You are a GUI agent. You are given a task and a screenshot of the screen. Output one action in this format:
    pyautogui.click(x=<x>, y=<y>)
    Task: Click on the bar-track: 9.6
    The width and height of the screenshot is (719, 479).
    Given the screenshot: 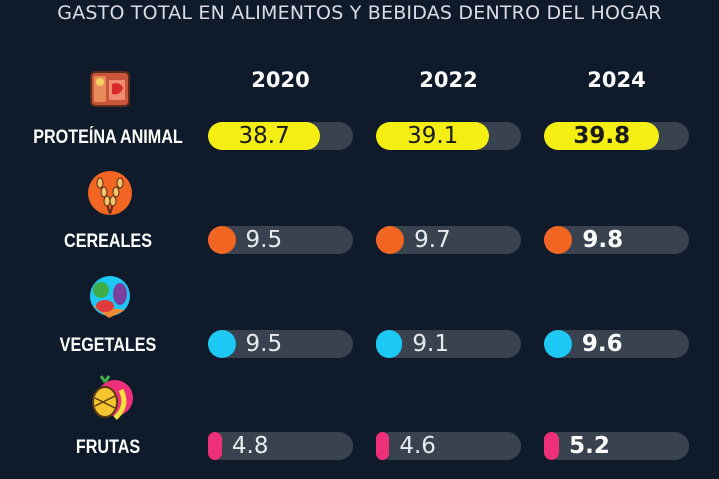 What is the action you would take?
    pyautogui.click(x=616, y=344)
    